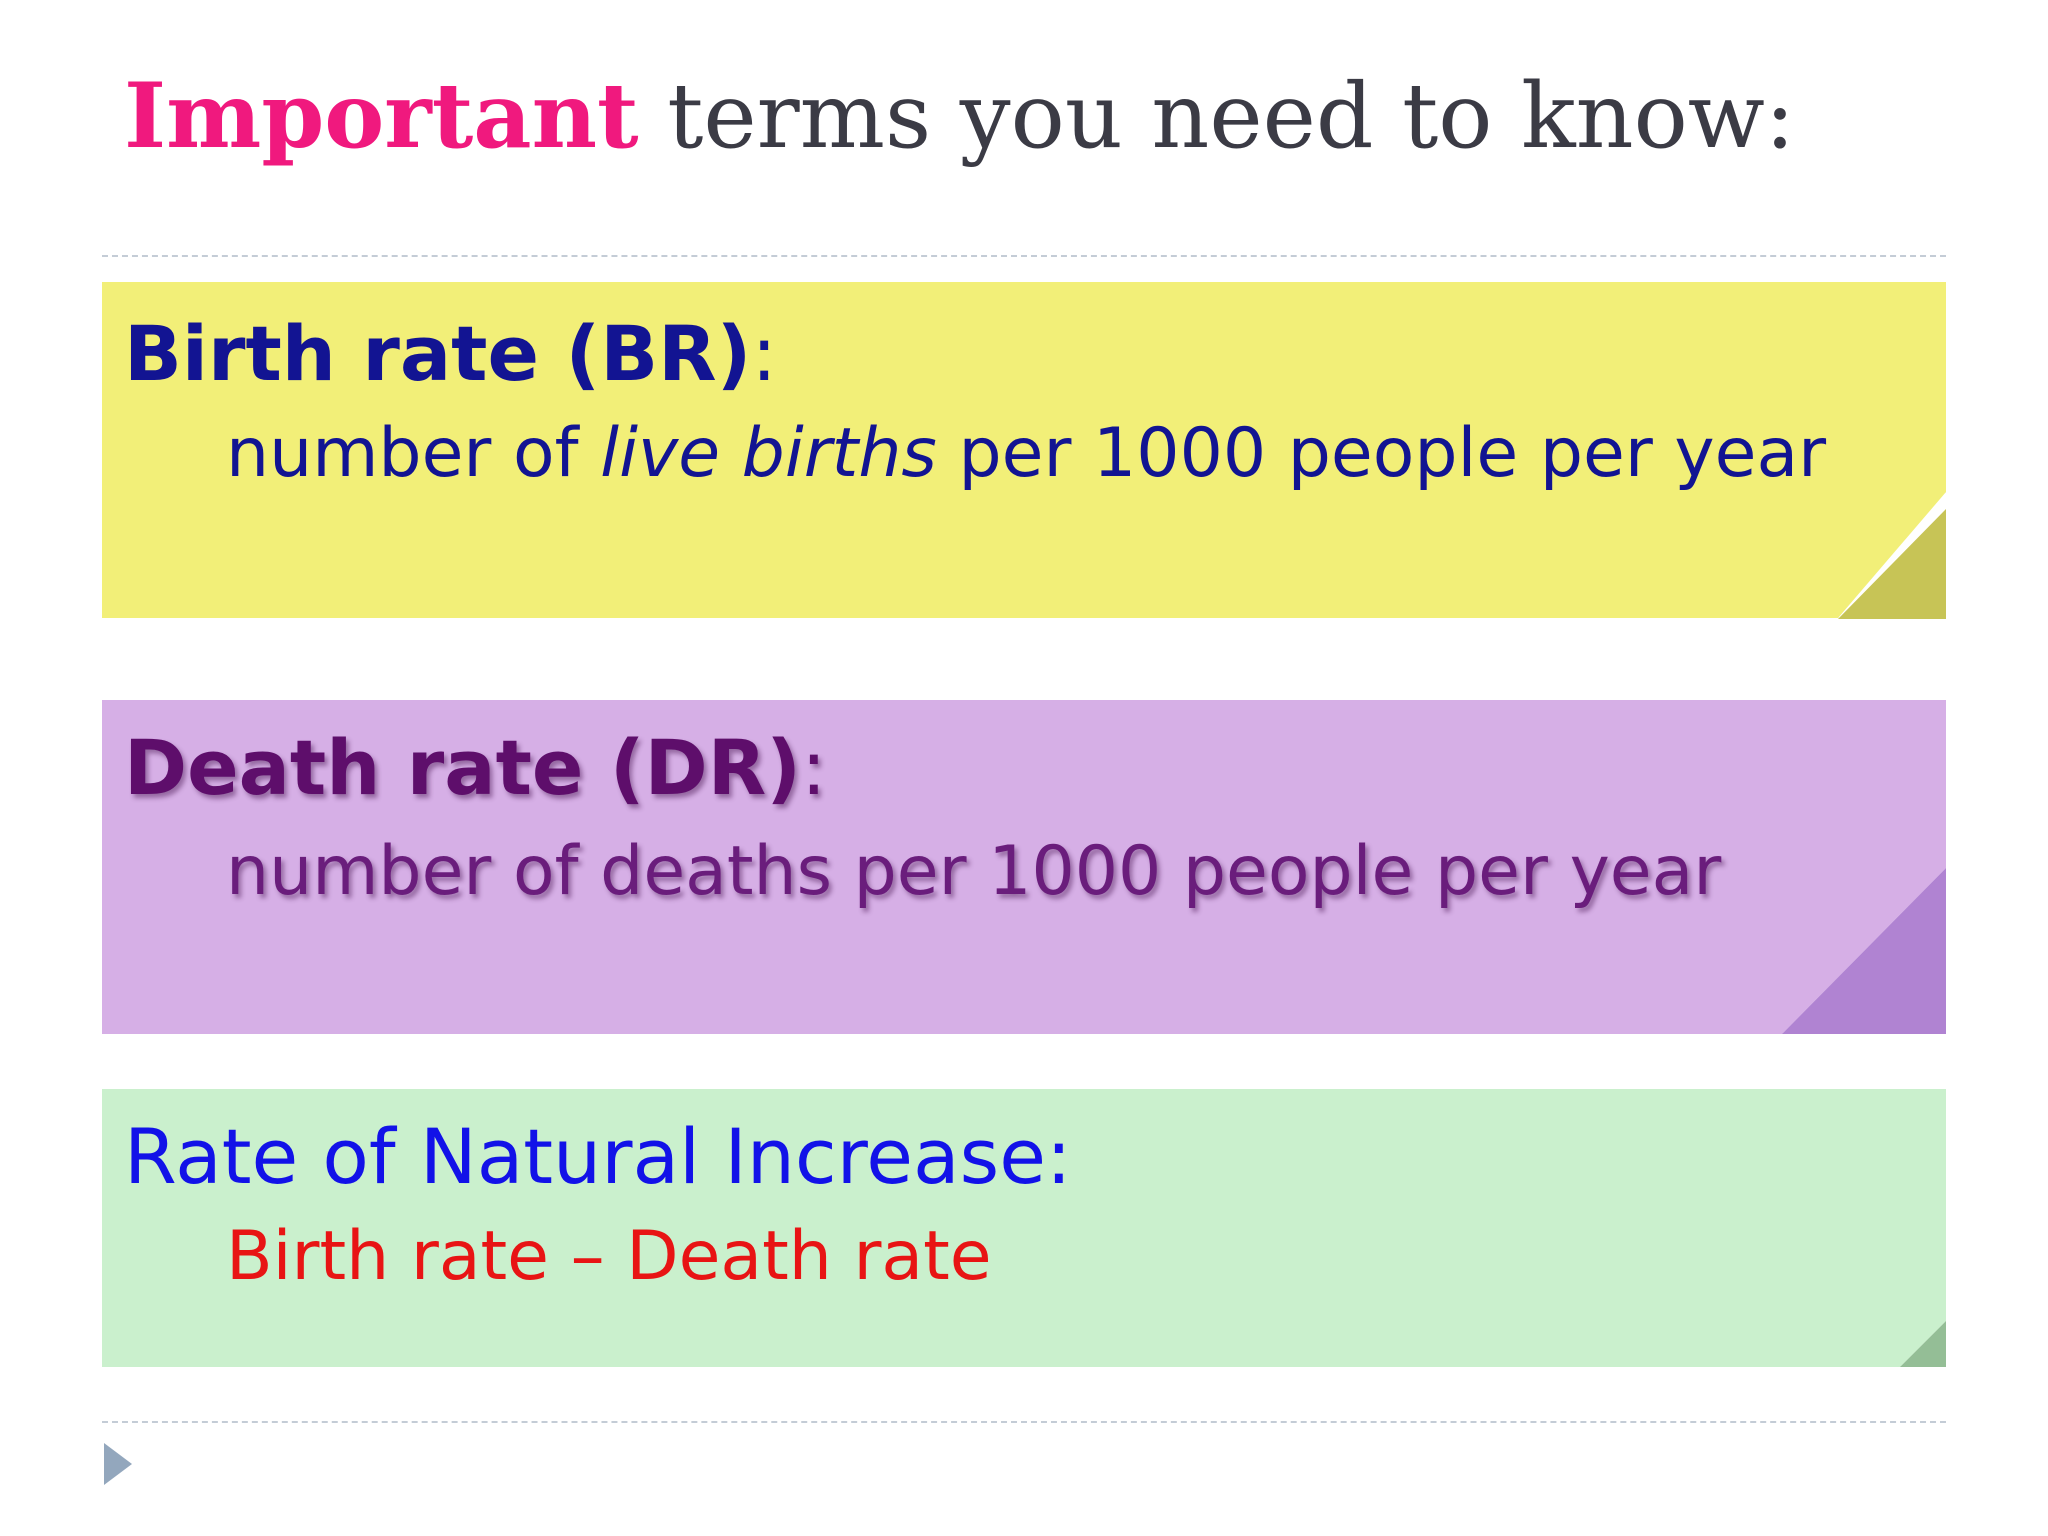 The image size is (2048, 1536). I want to click on birth-rate-def-post: per 1000 people per year, so click(1381, 453).